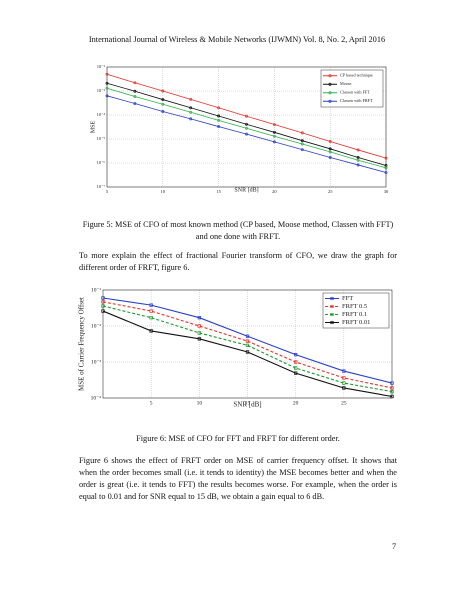  I want to click on legend-label: Classen with FFT, so click(355, 92).